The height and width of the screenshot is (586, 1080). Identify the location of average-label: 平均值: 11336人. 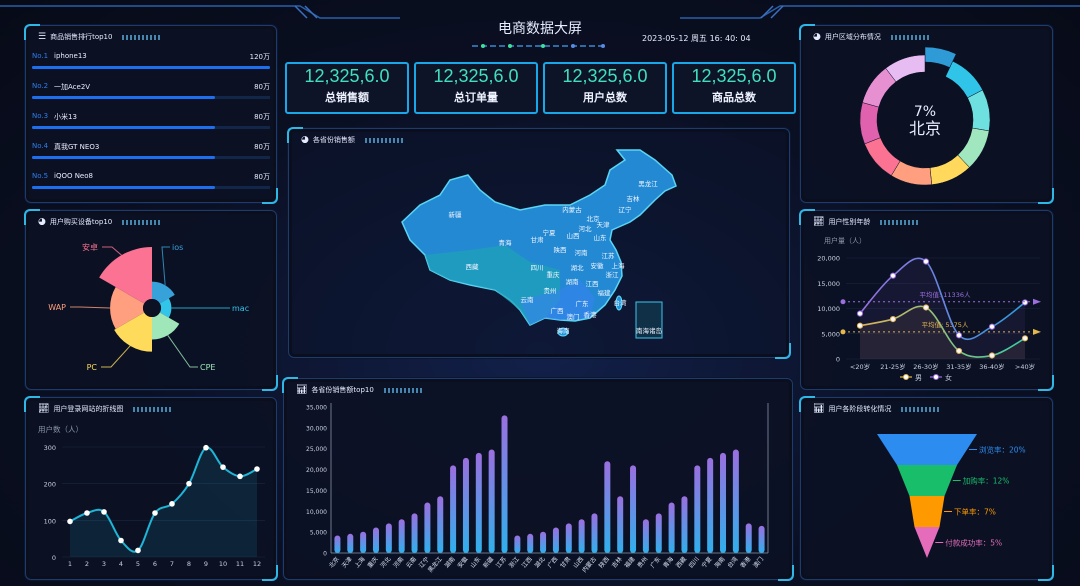
(945, 294).